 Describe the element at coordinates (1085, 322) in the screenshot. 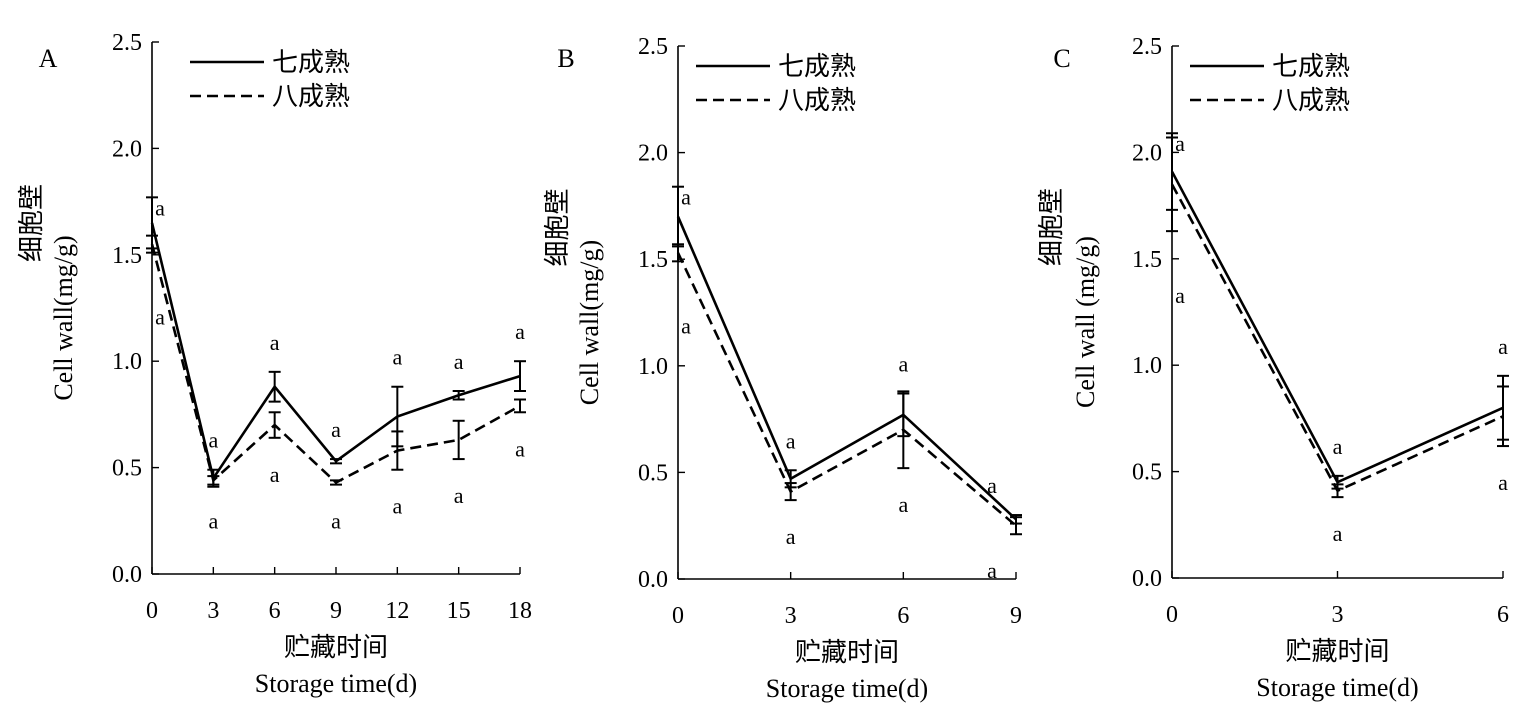

I see `y-axis-title-en: Cell wall (mg/g)` at that location.